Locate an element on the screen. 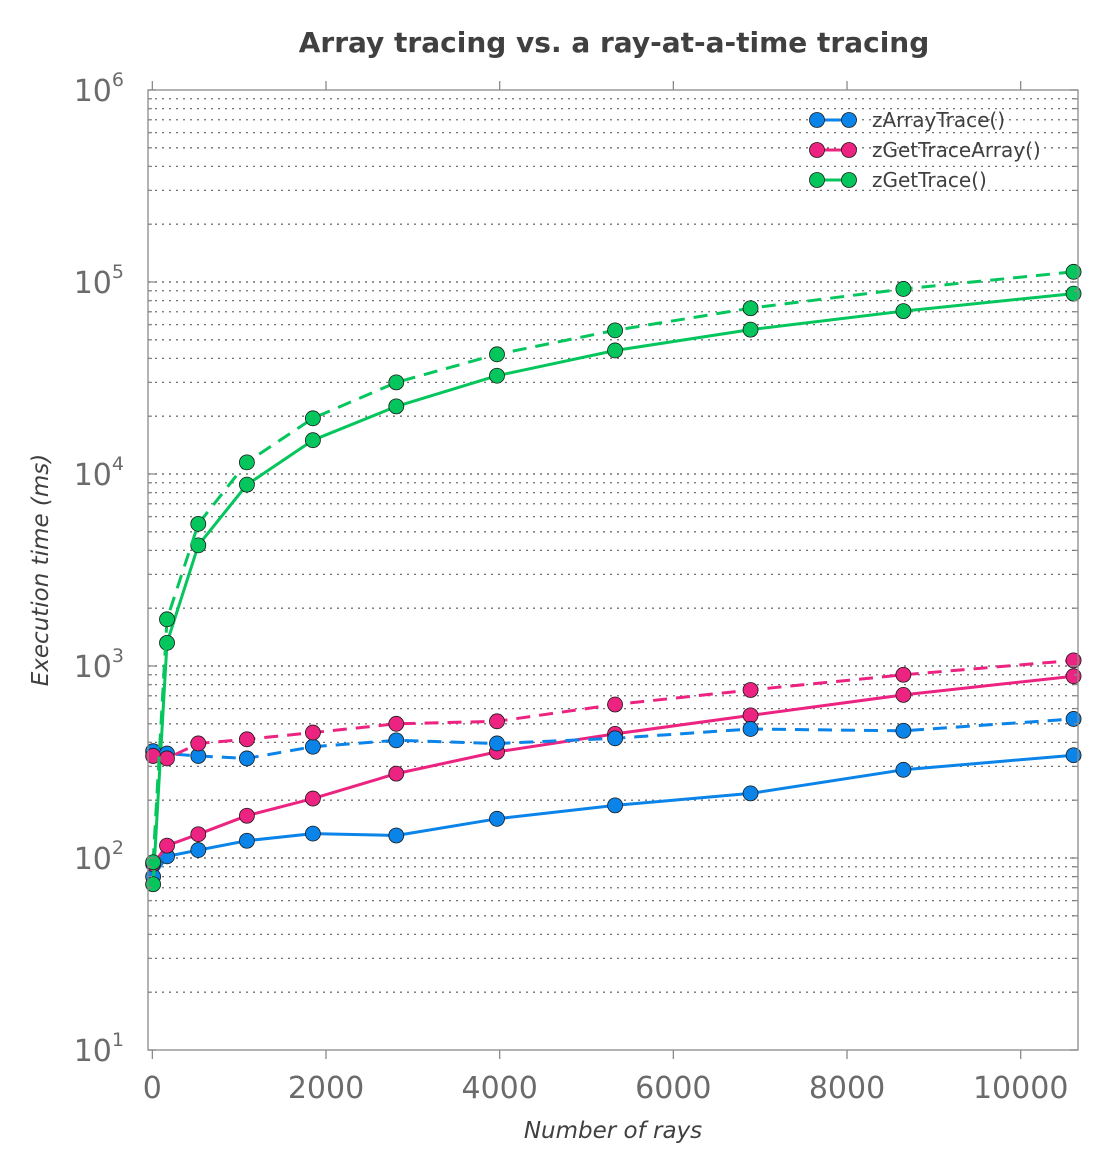 This screenshot has width=1108, height=1173. legend-item: zArrayTrace() is located at coordinates (907, 120).